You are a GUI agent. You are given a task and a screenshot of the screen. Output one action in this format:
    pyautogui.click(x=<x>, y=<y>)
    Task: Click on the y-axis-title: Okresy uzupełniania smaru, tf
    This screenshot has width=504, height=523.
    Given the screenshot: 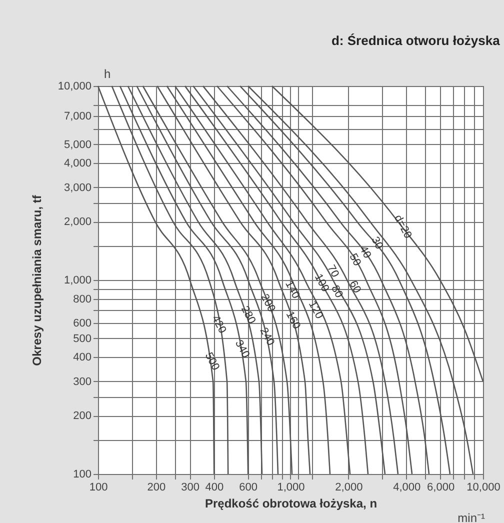 What is the action you would take?
    pyautogui.click(x=37, y=280)
    